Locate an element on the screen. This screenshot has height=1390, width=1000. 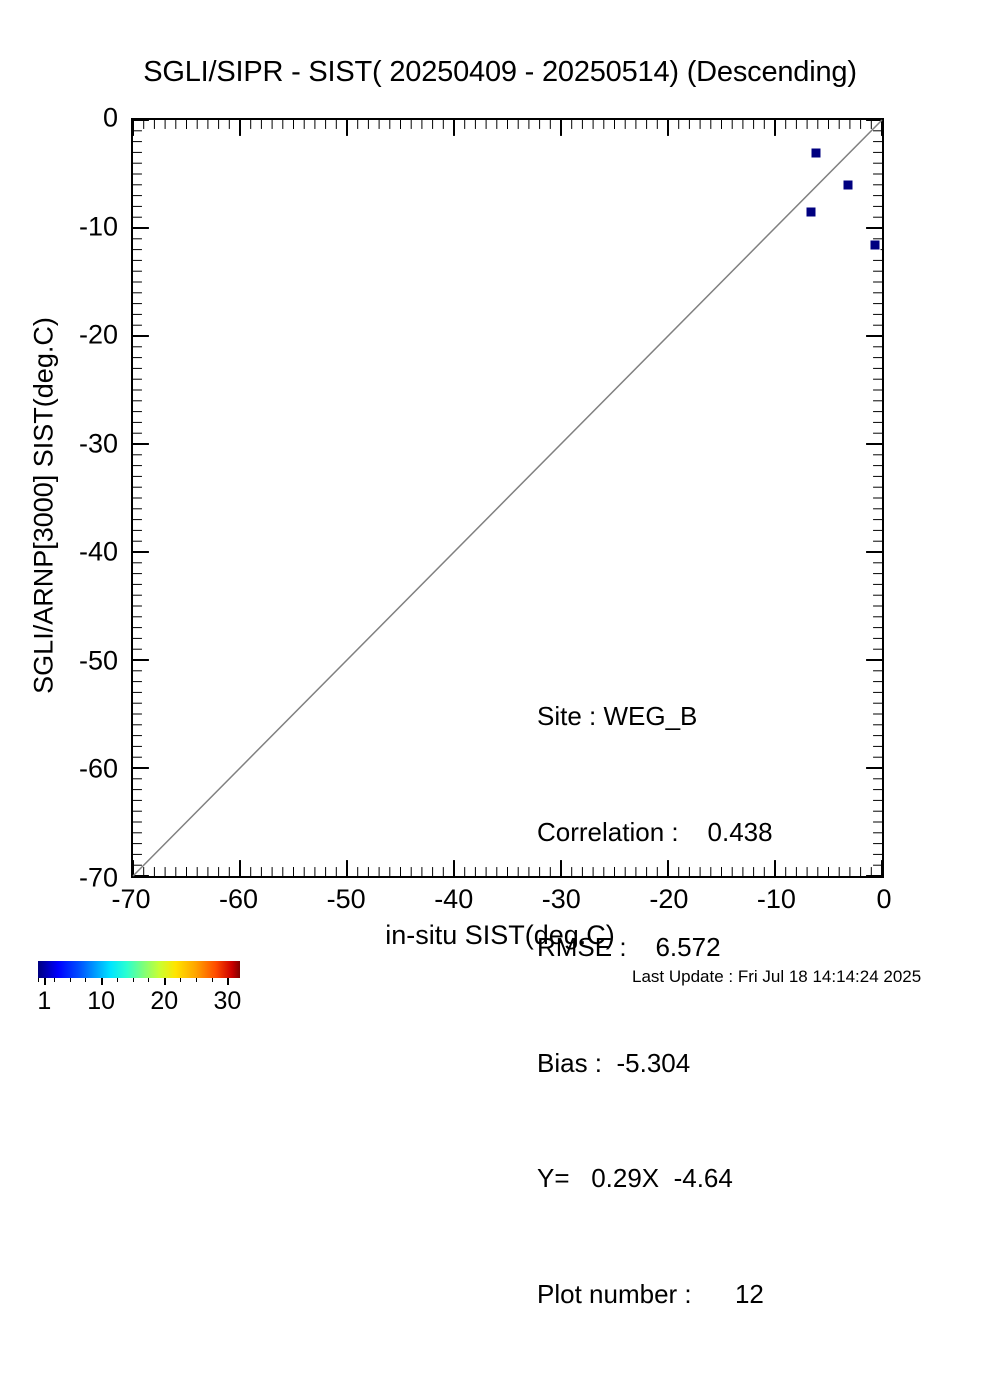
y-tick-label: -10 is located at coordinates (98, 226).